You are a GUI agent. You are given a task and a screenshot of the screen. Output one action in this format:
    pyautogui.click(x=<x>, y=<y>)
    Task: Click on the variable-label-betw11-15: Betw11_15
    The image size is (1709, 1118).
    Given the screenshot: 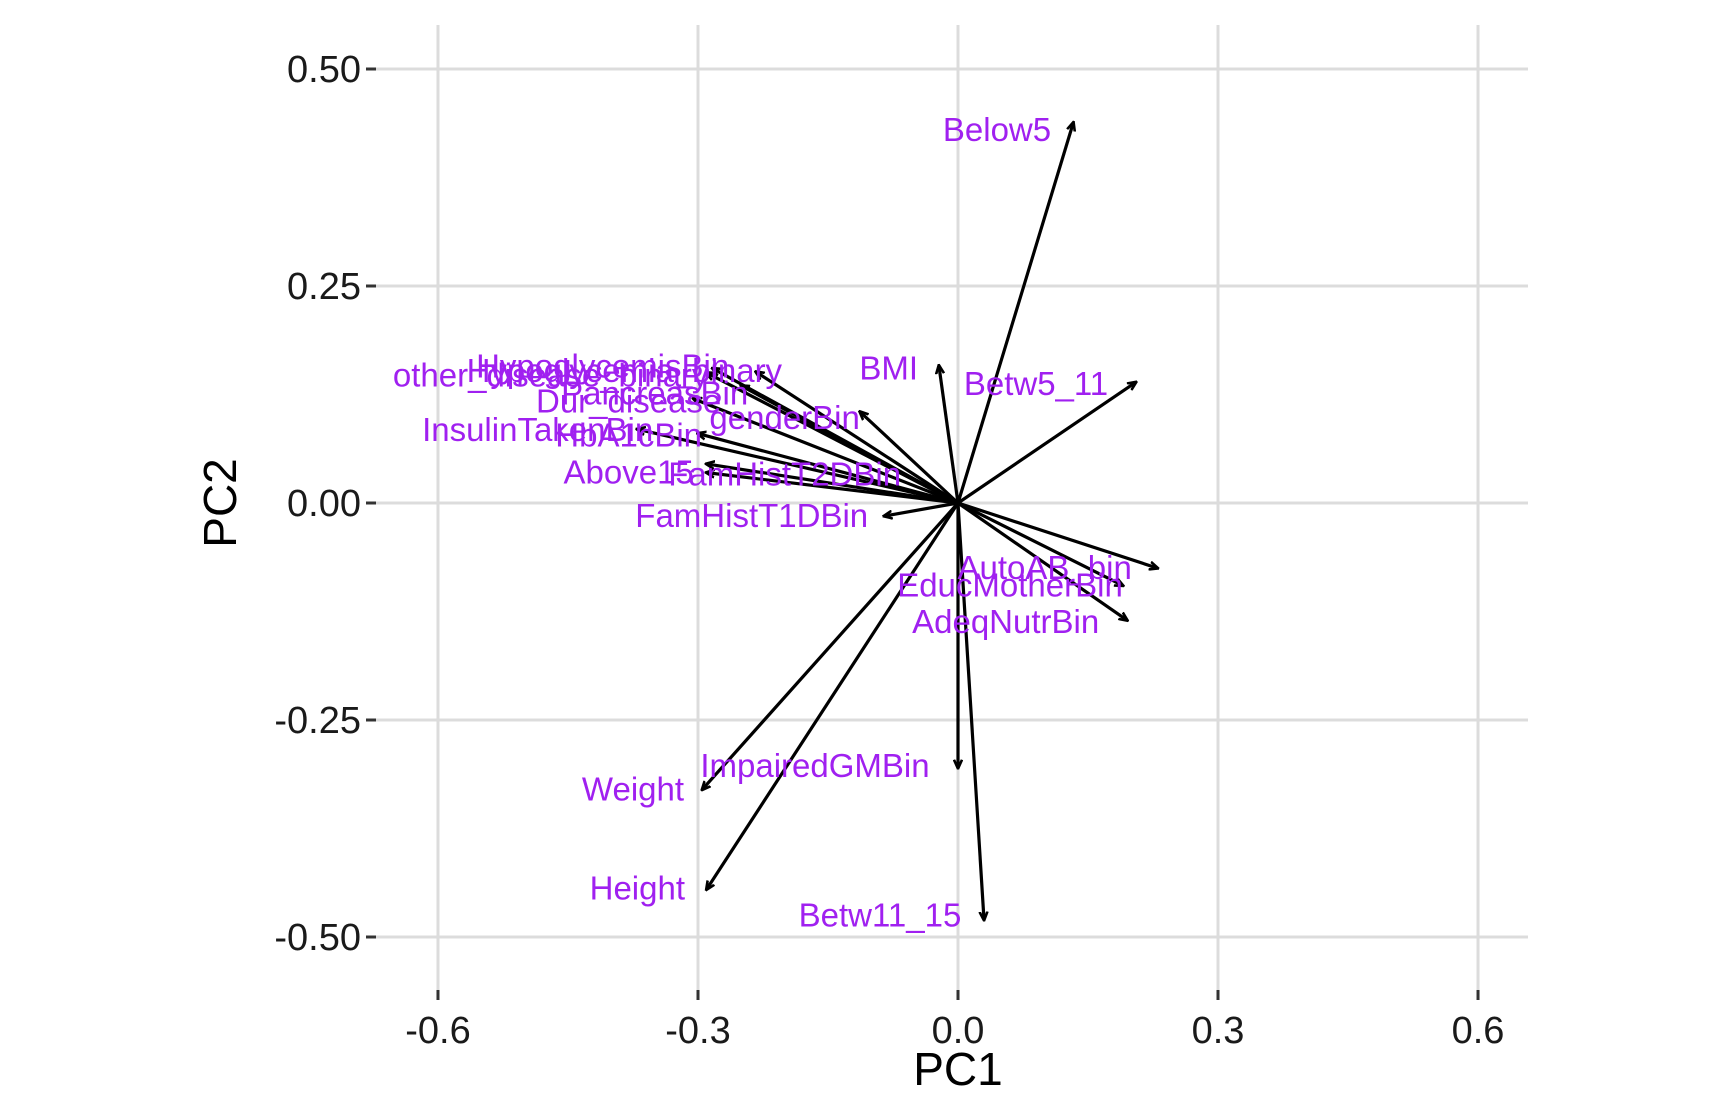 What is the action you would take?
    pyautogui.click(x=880, y=914)
    